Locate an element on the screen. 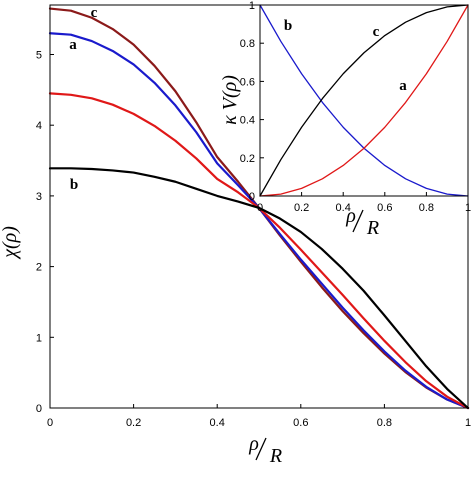 The height and width of the screenshot is (479, 474). inset-series-tag-c: c is located at coordinates (376, 32).